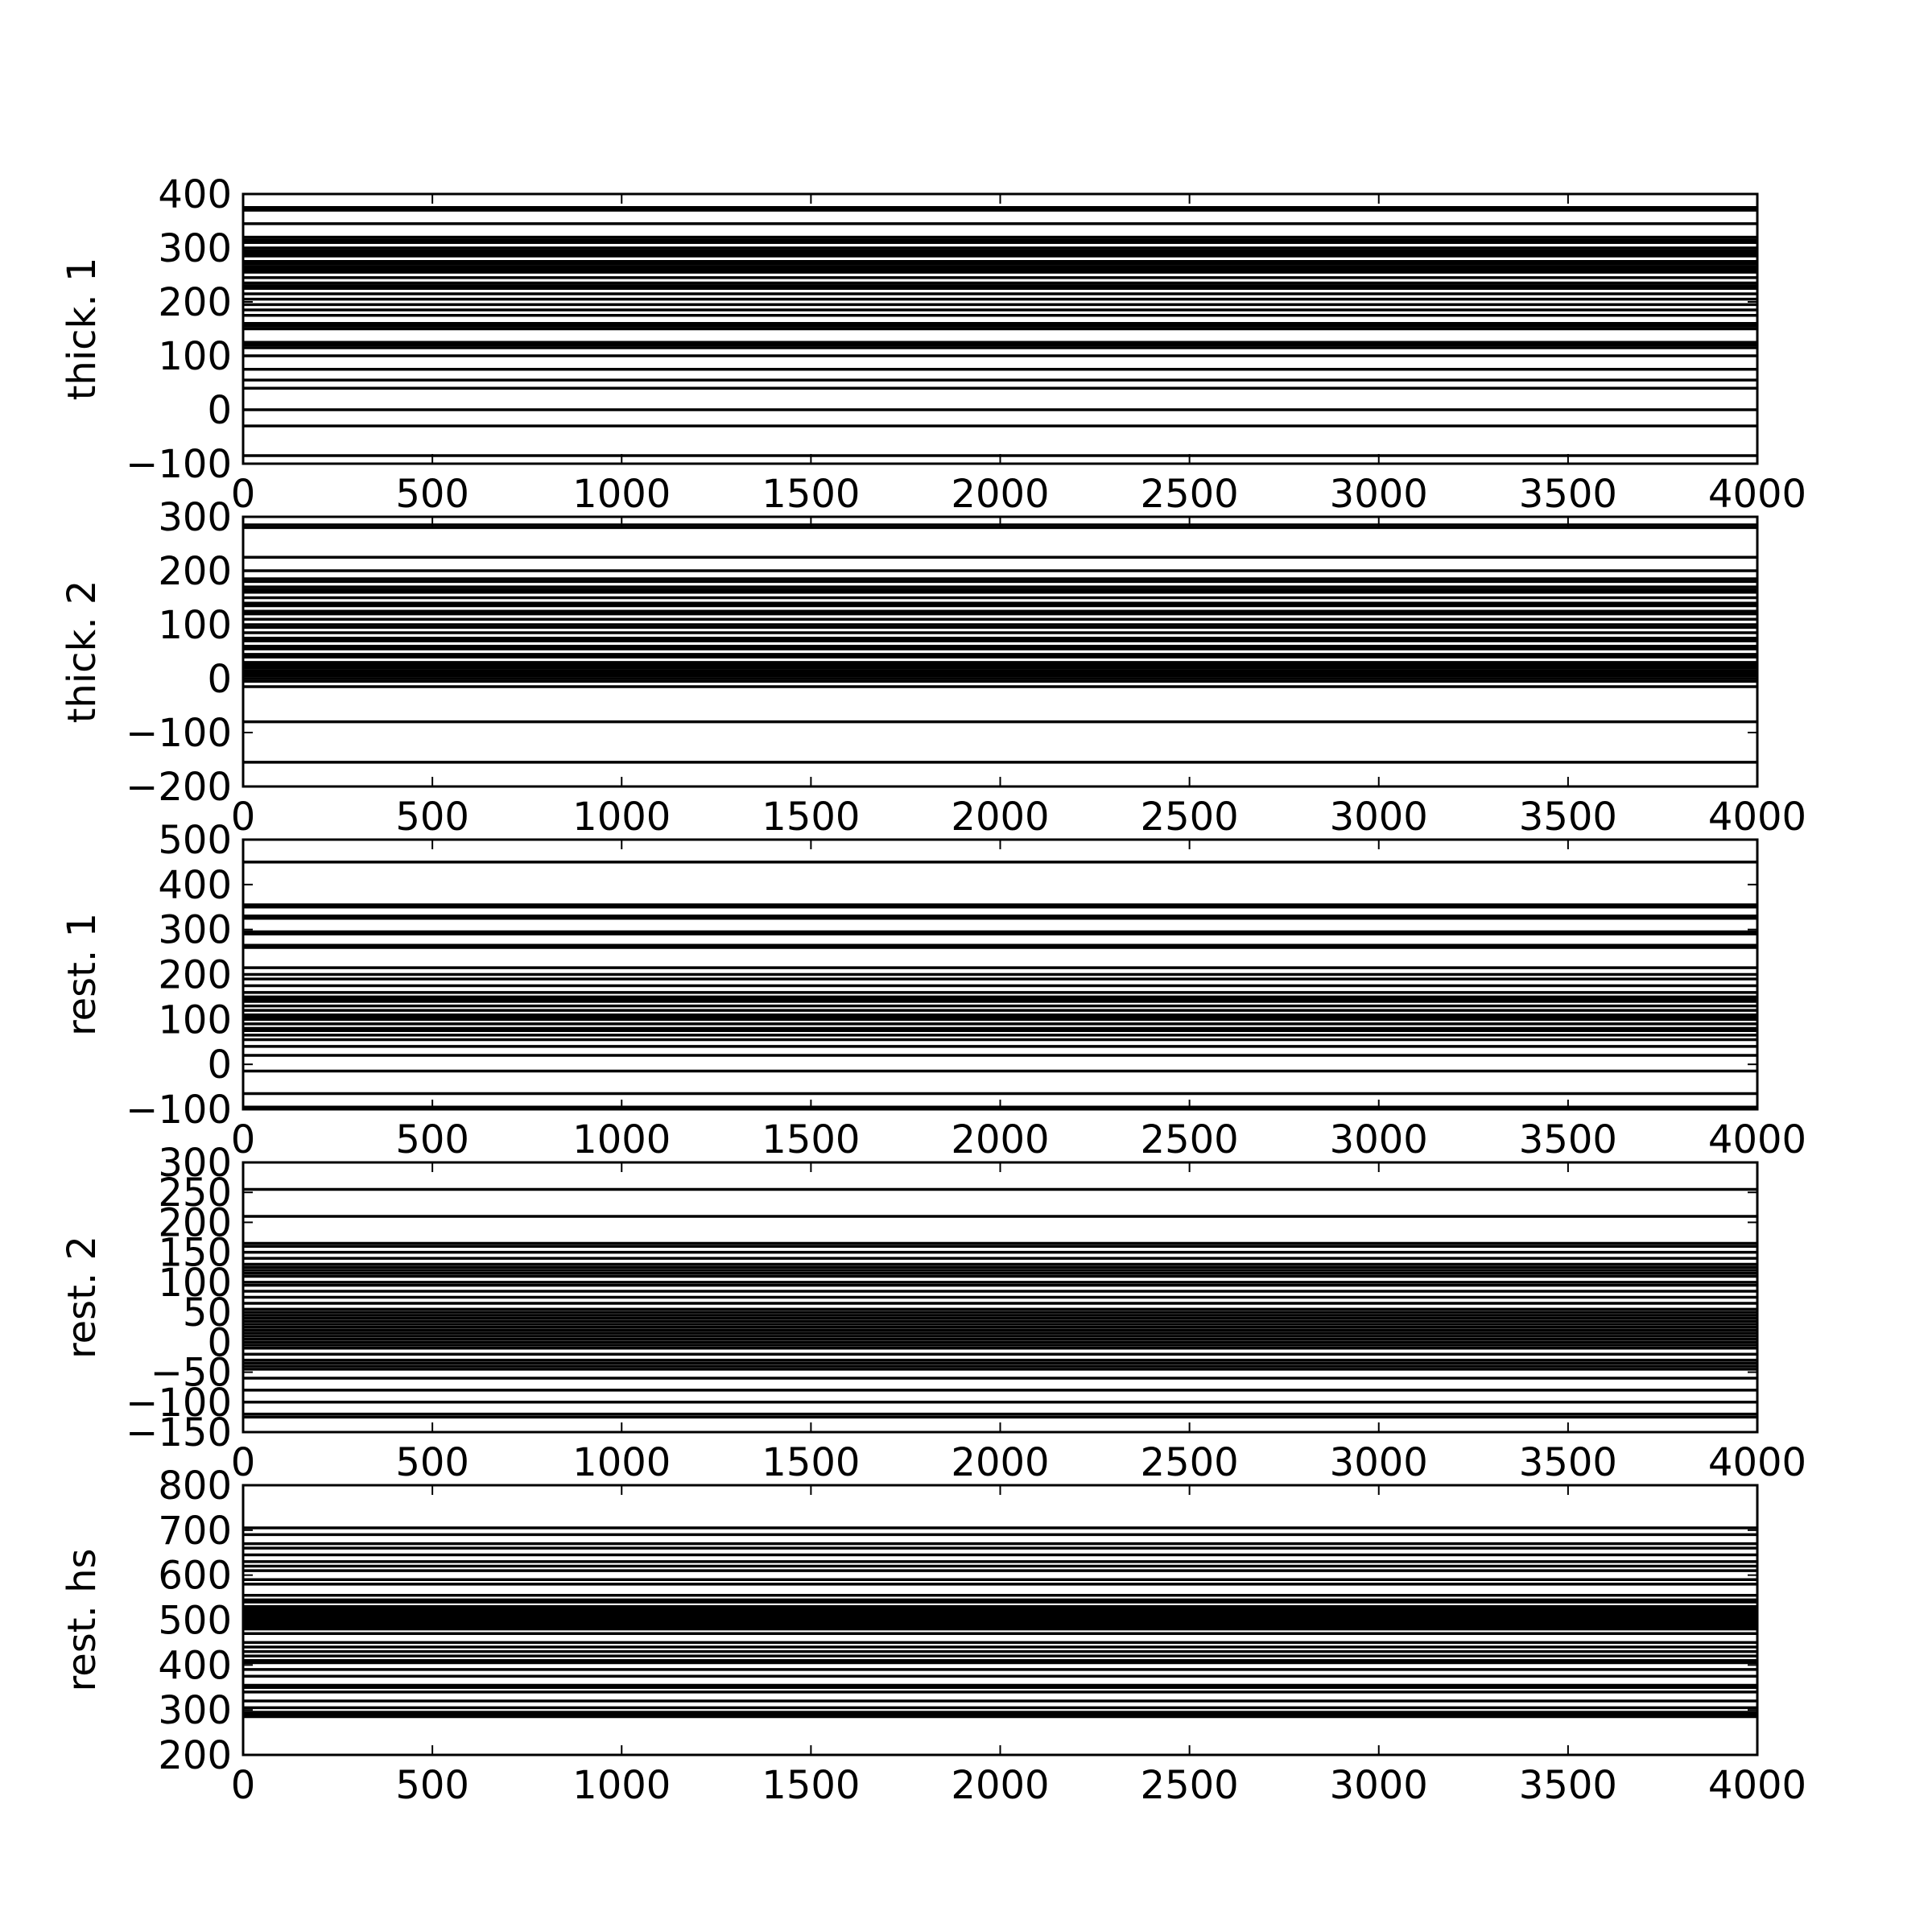 The image size is (1932, 1932). Describe the element at coordinates (195, 1576) in the screenshot. I see `y-tick-label: 600` at that location.